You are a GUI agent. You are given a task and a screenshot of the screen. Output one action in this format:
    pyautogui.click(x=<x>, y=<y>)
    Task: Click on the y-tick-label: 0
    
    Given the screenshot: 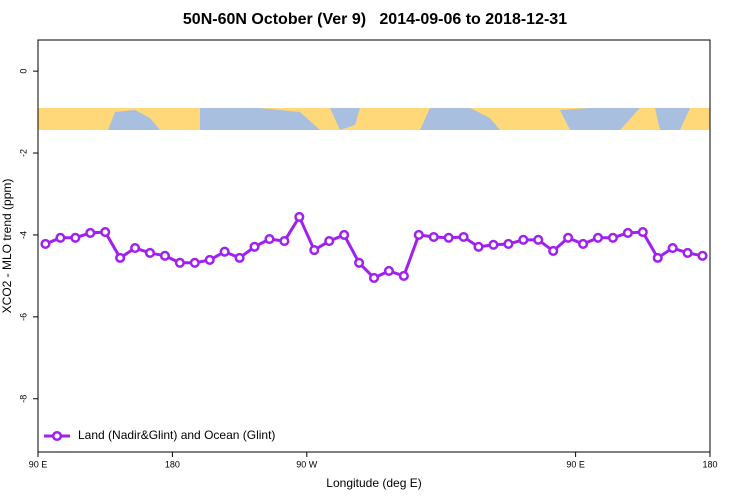 What is the action you would take?
    pyautogui.click(x=23, y=71)
    